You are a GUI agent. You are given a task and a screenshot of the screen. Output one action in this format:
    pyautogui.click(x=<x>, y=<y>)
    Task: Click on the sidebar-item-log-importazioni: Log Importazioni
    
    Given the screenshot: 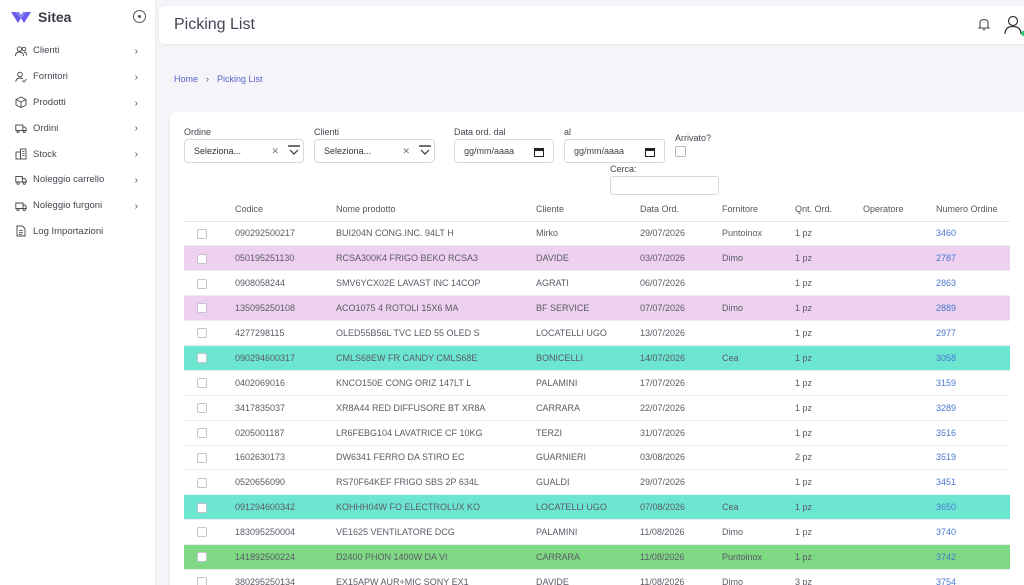 What is the action you would take?
    pyautogui.click(x=78, y=232)
    